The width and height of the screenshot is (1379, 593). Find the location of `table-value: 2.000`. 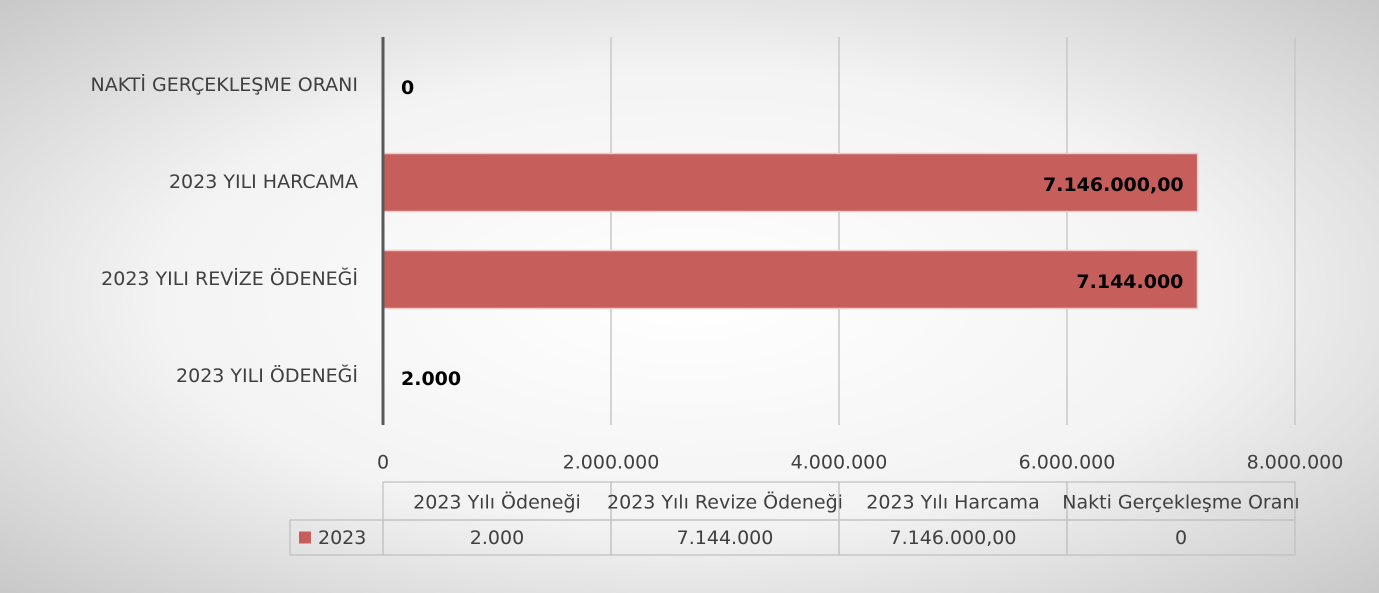

table-value: 2.000 is located at coordinates (497, 538).